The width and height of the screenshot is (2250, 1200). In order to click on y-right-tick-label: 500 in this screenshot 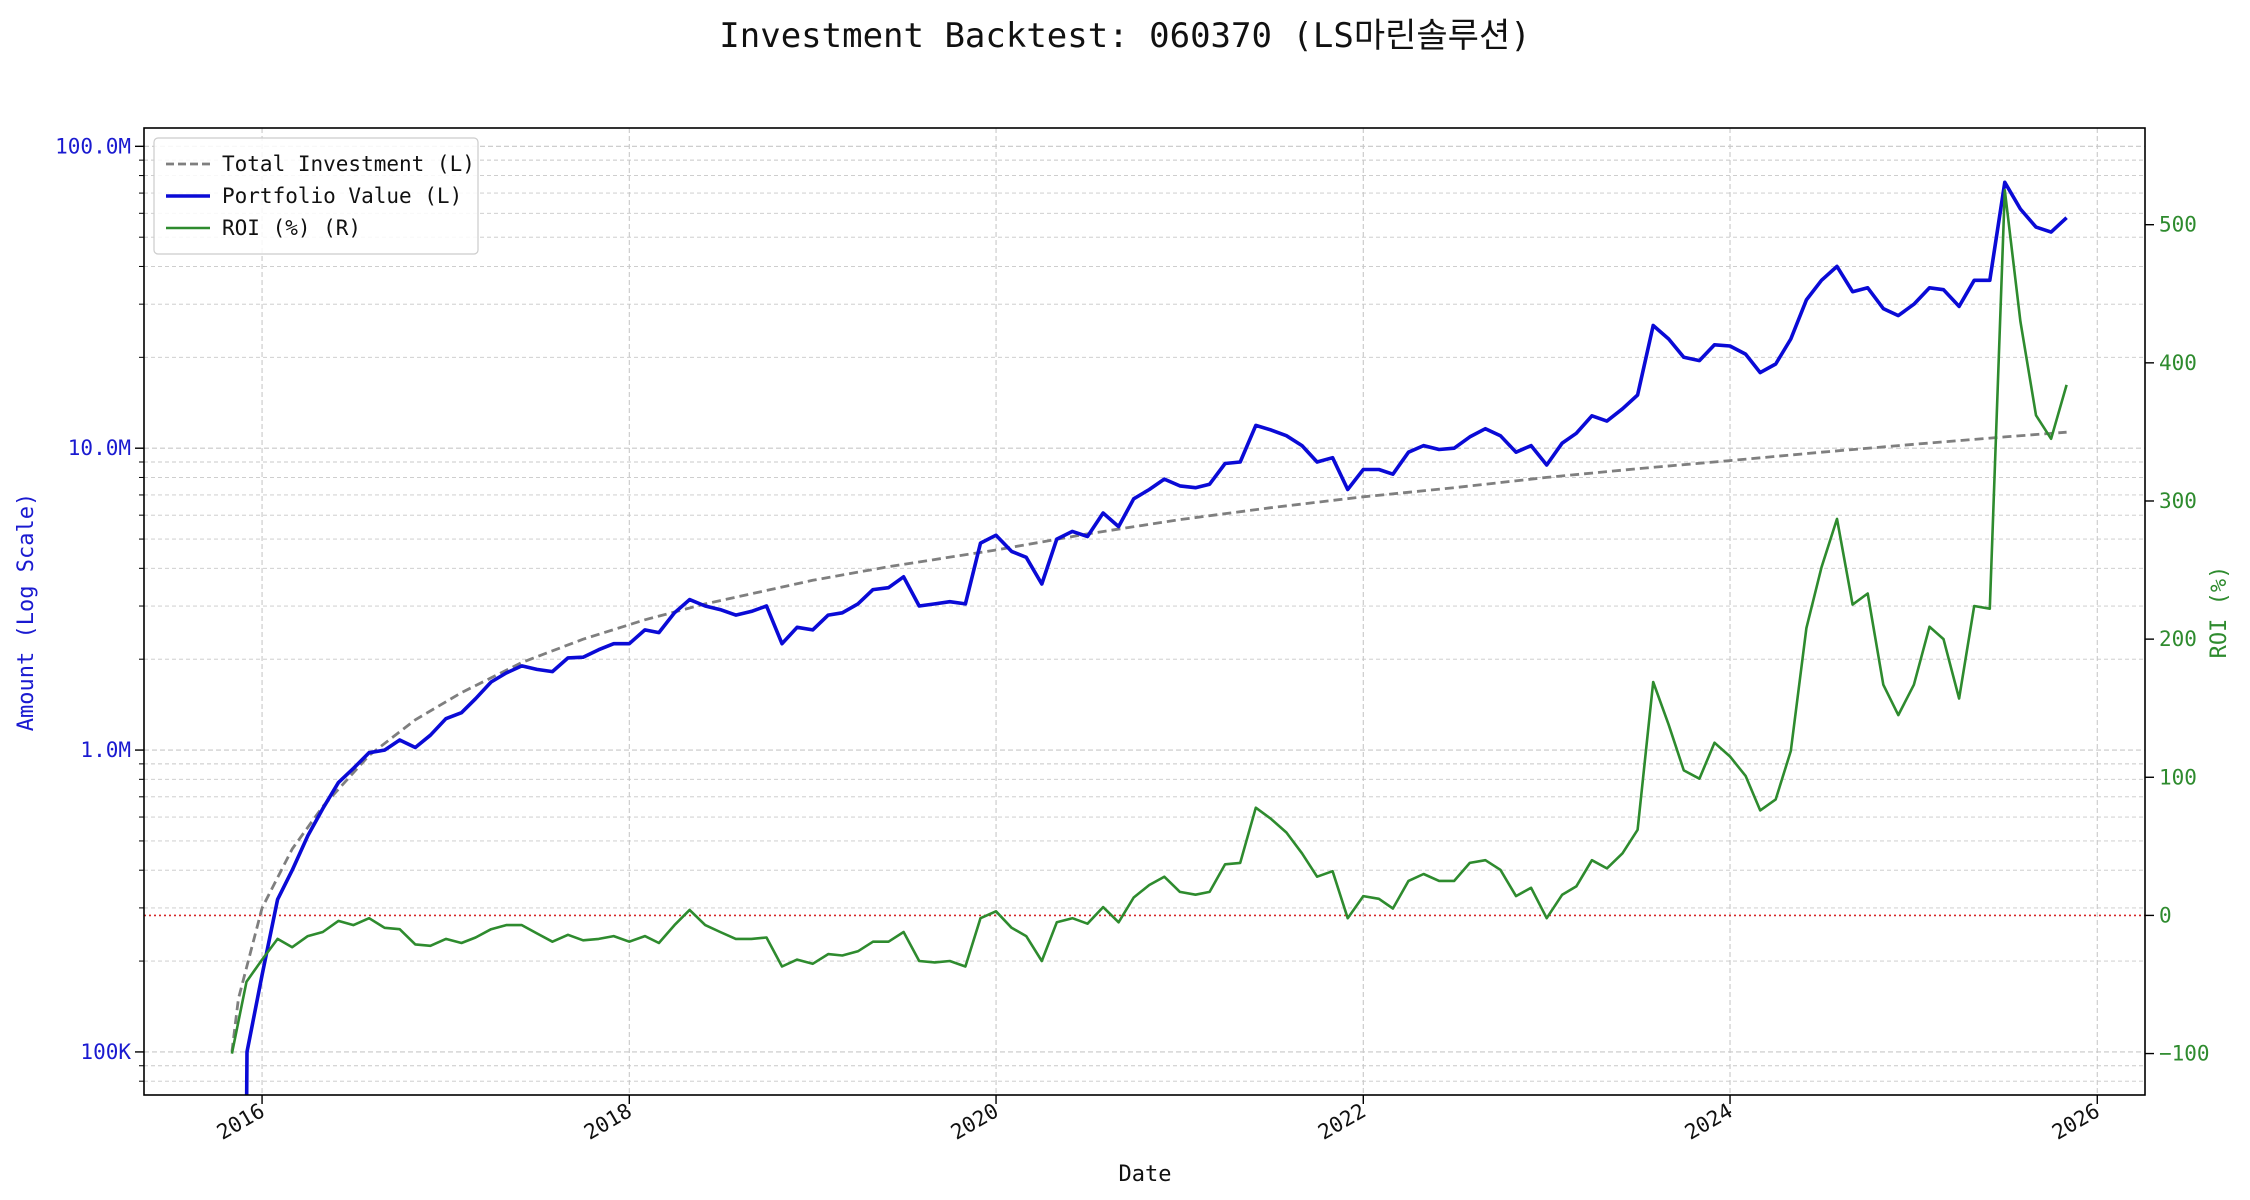, I will do `click(2178, 225)`.